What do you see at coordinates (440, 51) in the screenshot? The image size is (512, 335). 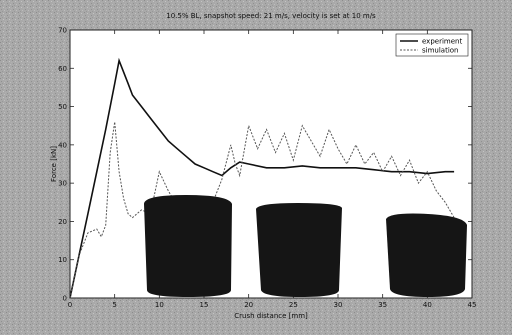 I see `legend-label-simulation: simulation` at bounding box center [440, 51].